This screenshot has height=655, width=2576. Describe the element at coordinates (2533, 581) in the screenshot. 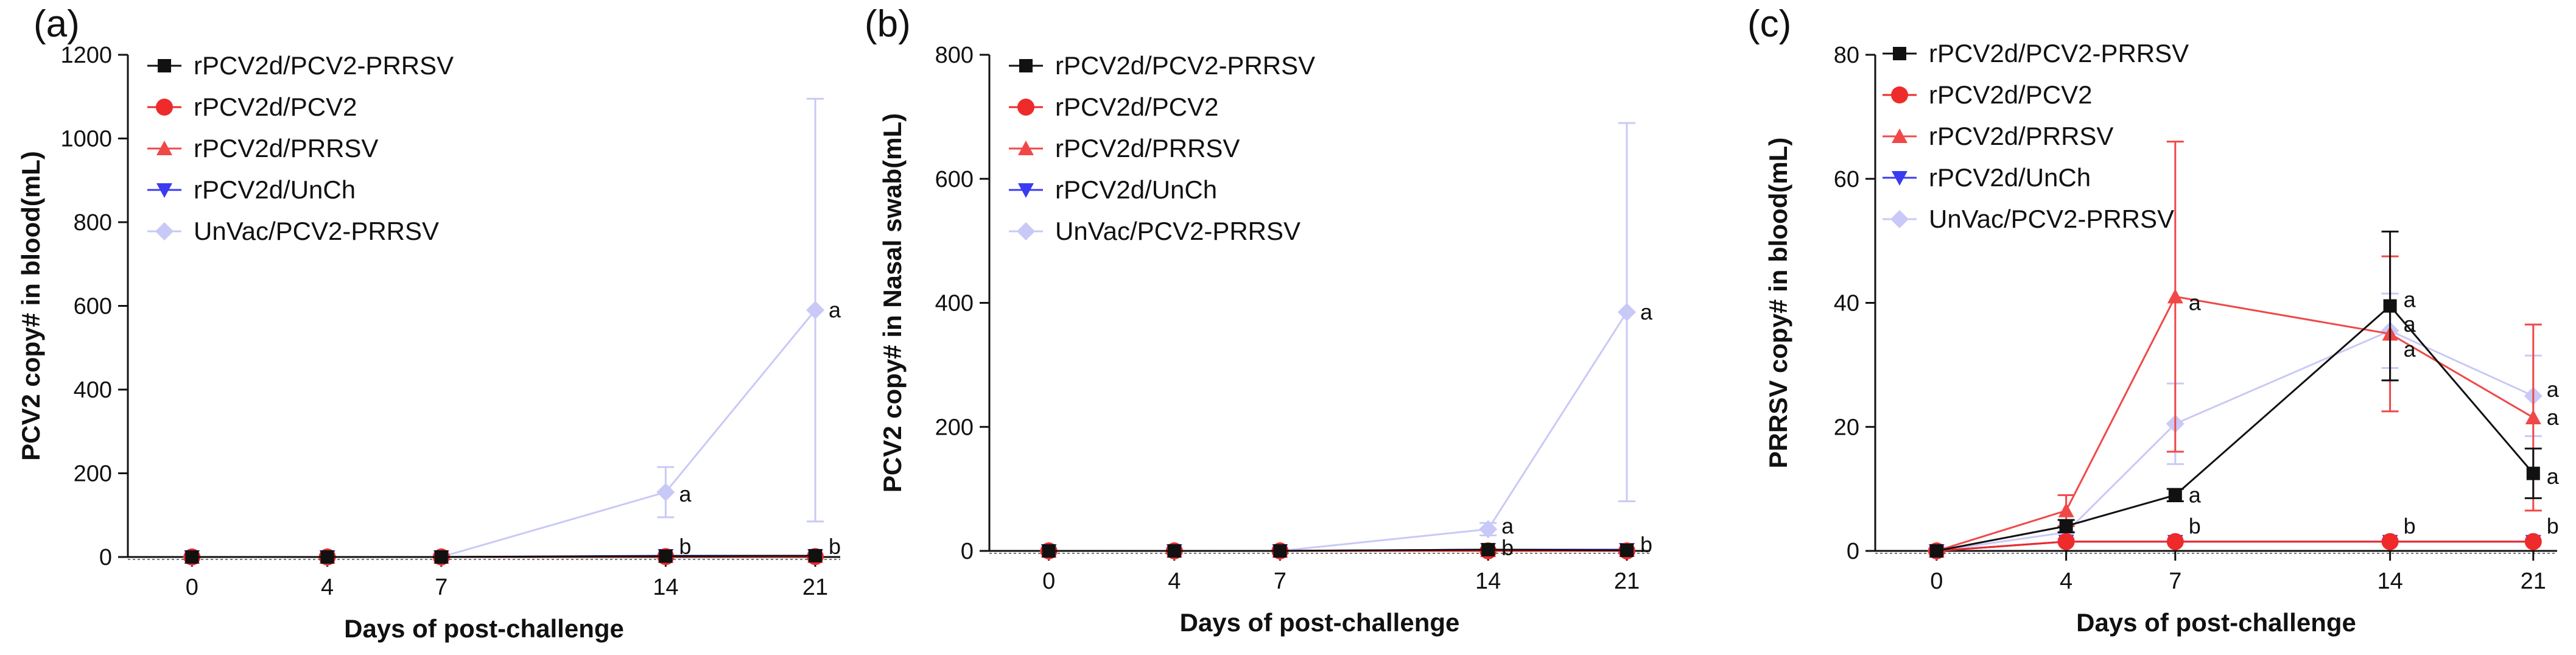

I see `x-tick-label: 21` at that location.